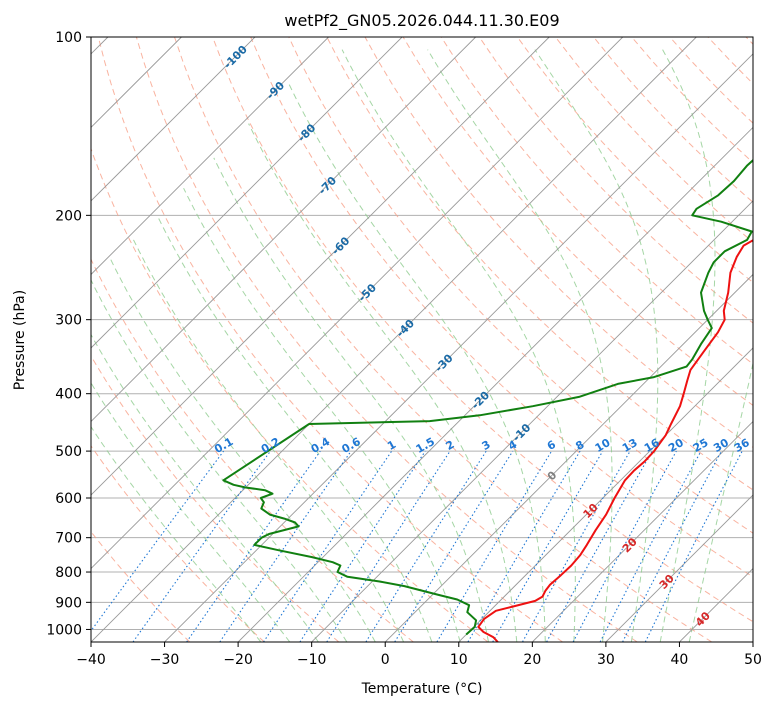 The height and width of the screenshot is (708, 775). I want to click on y-axis-label: Pressure (hPa), so click(20, 340).